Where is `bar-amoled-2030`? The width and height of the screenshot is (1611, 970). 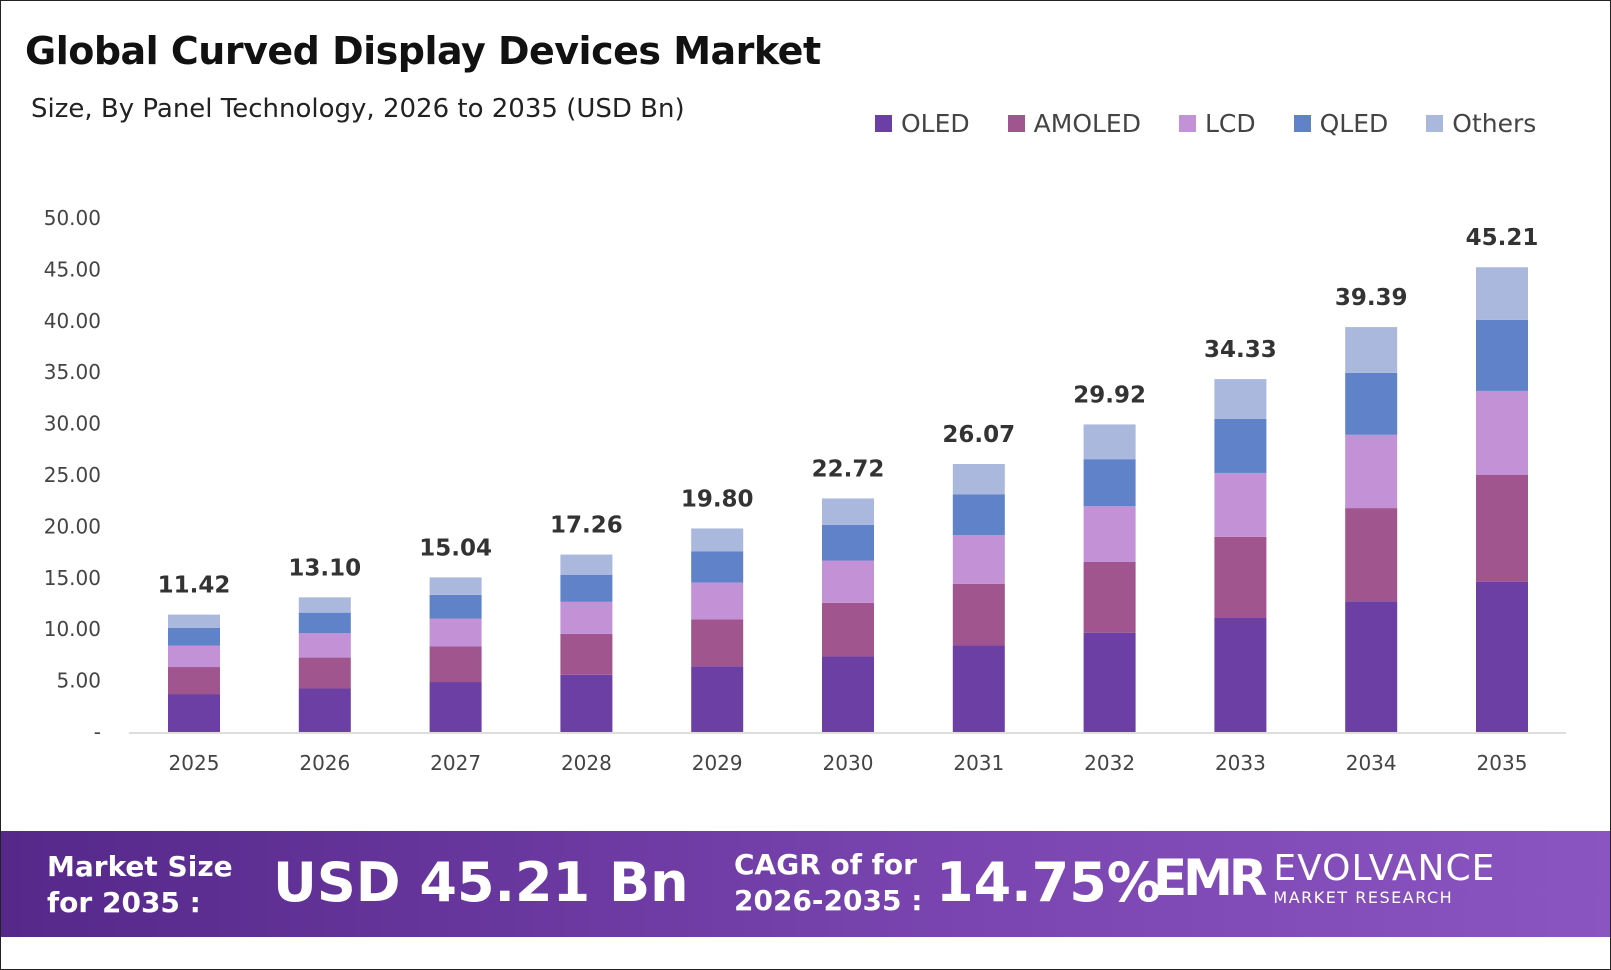
bar-amoled-2030 is located at coordinates (848, 629).